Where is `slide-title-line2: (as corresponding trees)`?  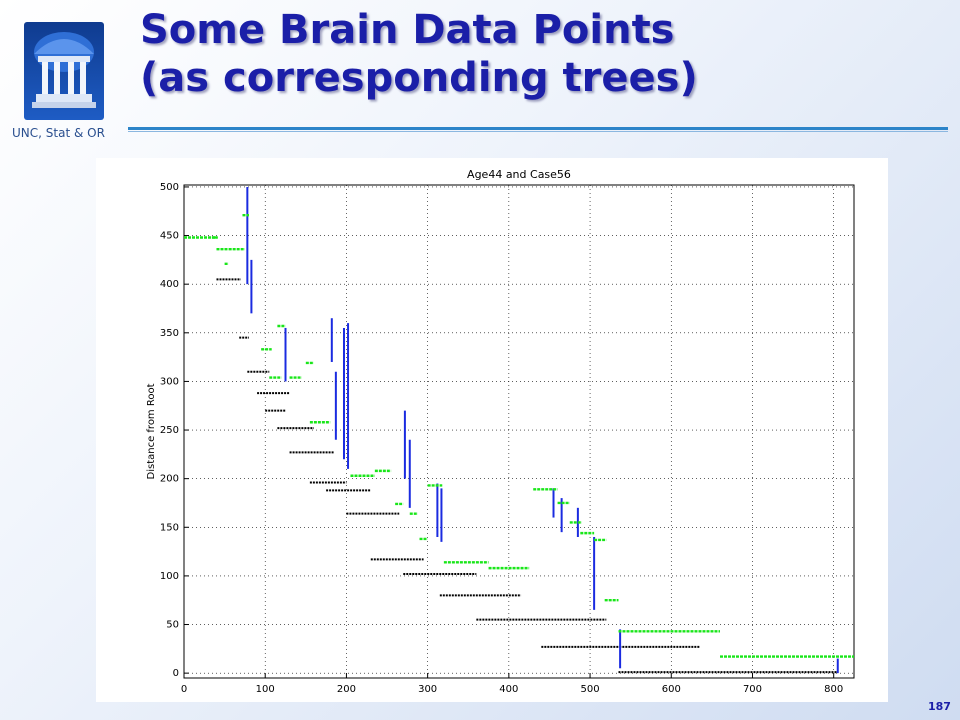 slide-title-line2: (as corresponding trees) is located at coordinates (419, 78).